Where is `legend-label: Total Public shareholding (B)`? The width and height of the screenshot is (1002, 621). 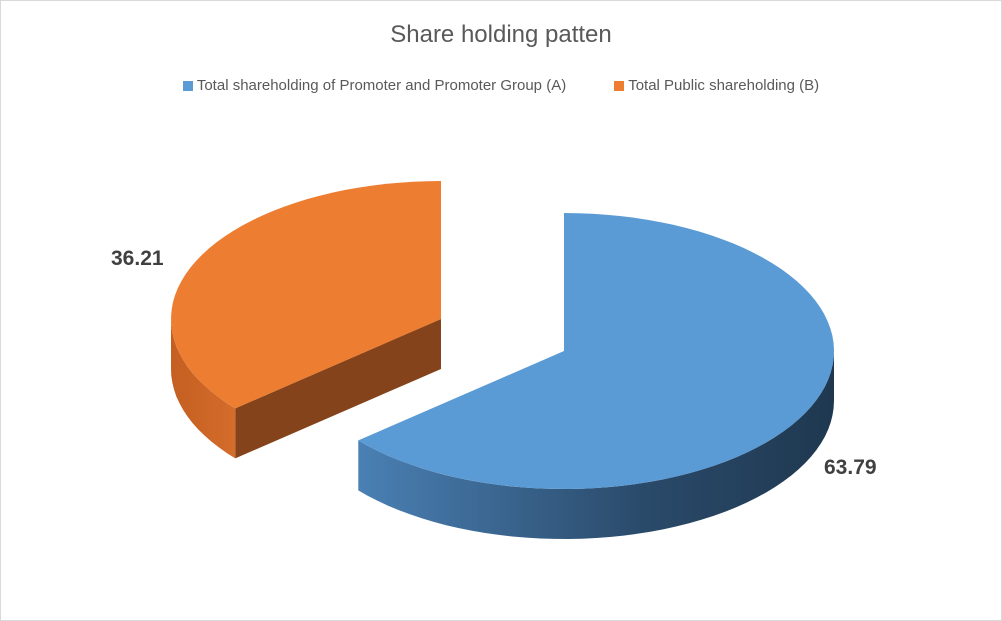
legend-label: Total Public shareholding (B) is located at coordinates (724, 85).